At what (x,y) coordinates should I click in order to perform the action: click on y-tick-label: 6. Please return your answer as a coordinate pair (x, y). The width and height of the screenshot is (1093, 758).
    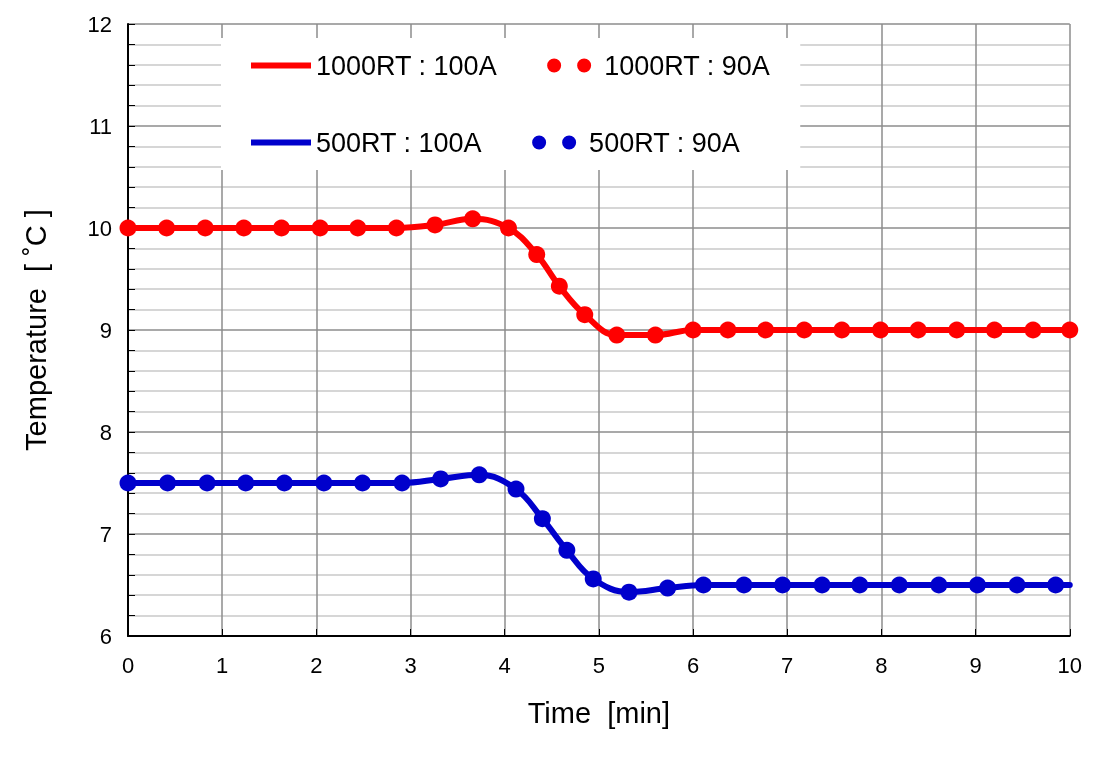
    Looking at the image, I should click on (105, 636).